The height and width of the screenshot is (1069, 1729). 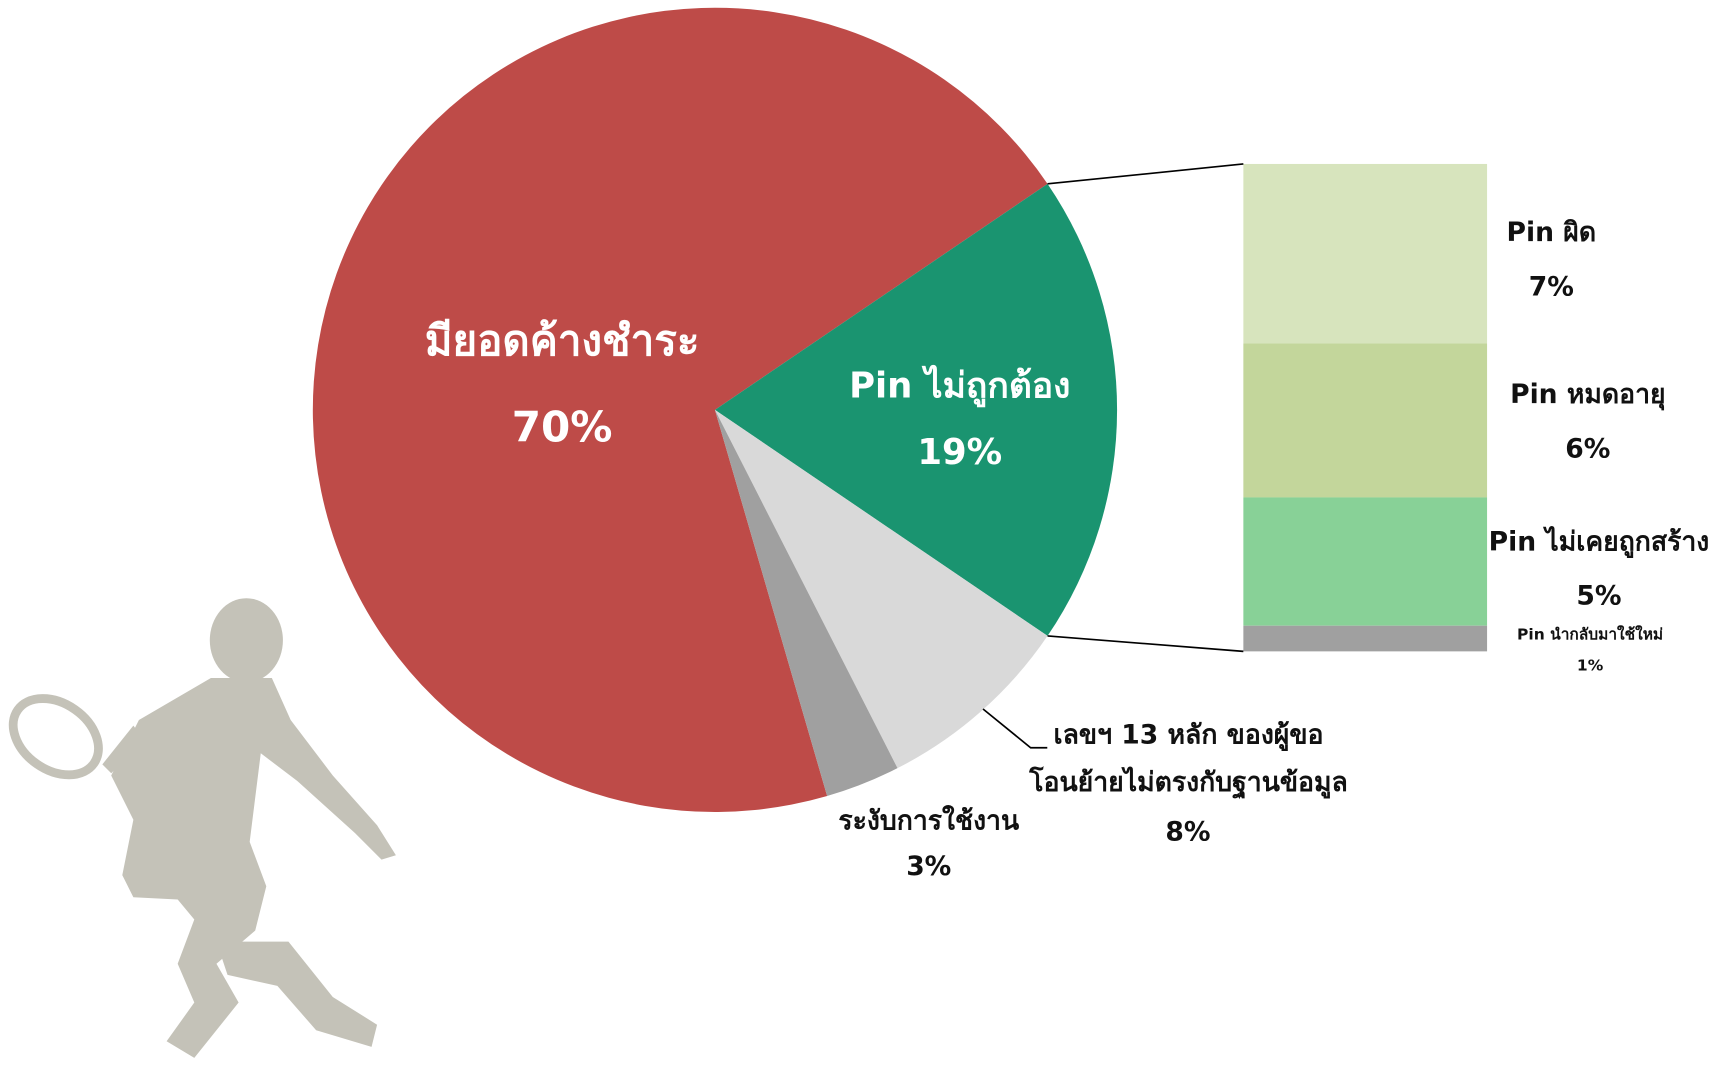 I want to click on breakdown-label: Pin นำกลับมาใช้ใหม่, so click(x=1590, y=633).